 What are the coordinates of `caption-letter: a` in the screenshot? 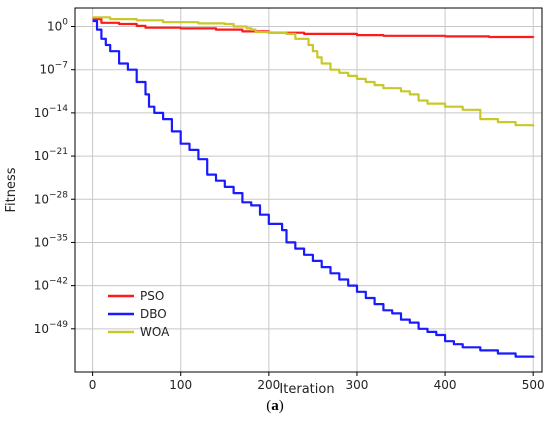 It's located at (275, 406).